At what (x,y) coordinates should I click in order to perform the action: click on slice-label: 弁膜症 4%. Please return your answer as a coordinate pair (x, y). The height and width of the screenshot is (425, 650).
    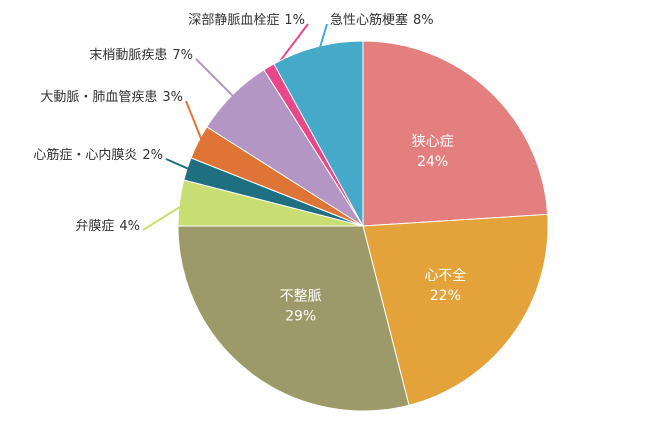
    Looking at the image, I should click on (107, 226).